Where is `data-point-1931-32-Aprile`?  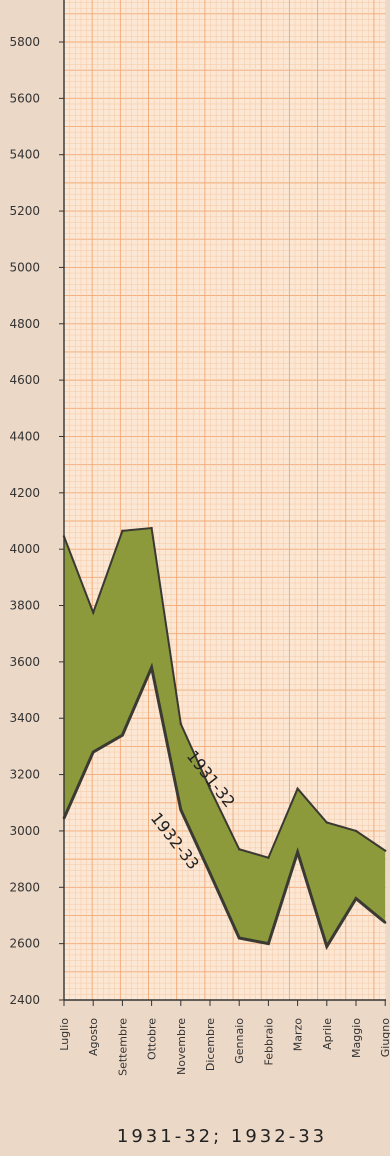 data-point-1931-32-Aprile is located at coordinates (326, 822).